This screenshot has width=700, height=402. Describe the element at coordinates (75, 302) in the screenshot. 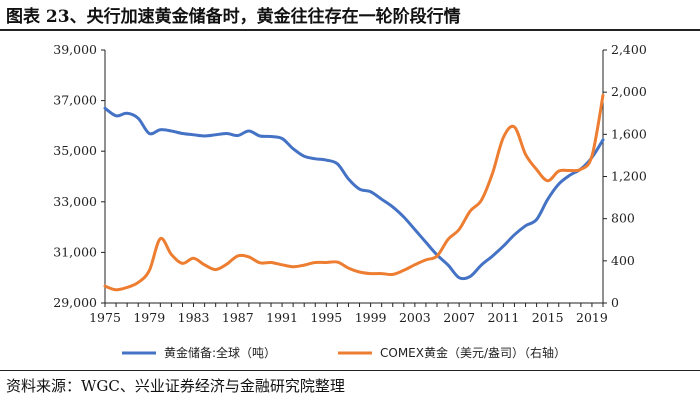

I see `left-tick-label: 29,000` at that location.